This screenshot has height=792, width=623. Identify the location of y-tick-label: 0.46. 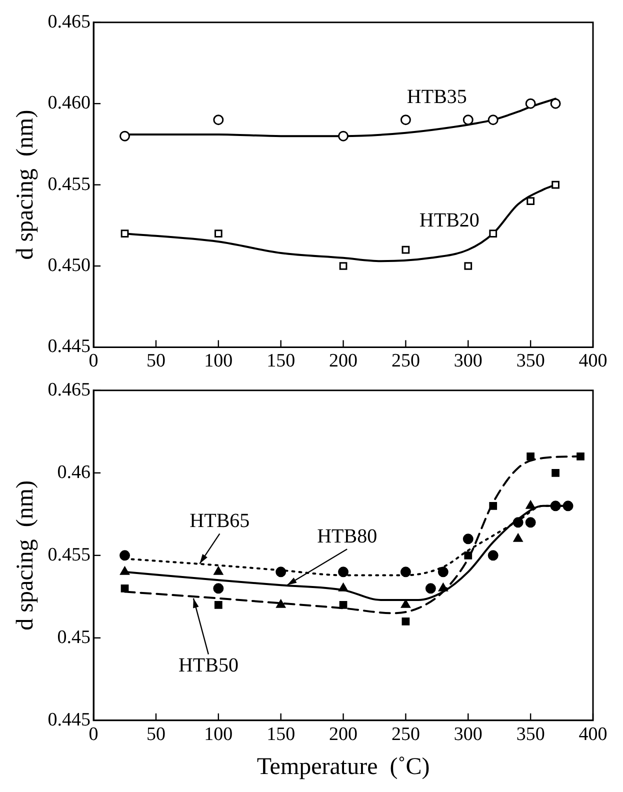
(74, 472).